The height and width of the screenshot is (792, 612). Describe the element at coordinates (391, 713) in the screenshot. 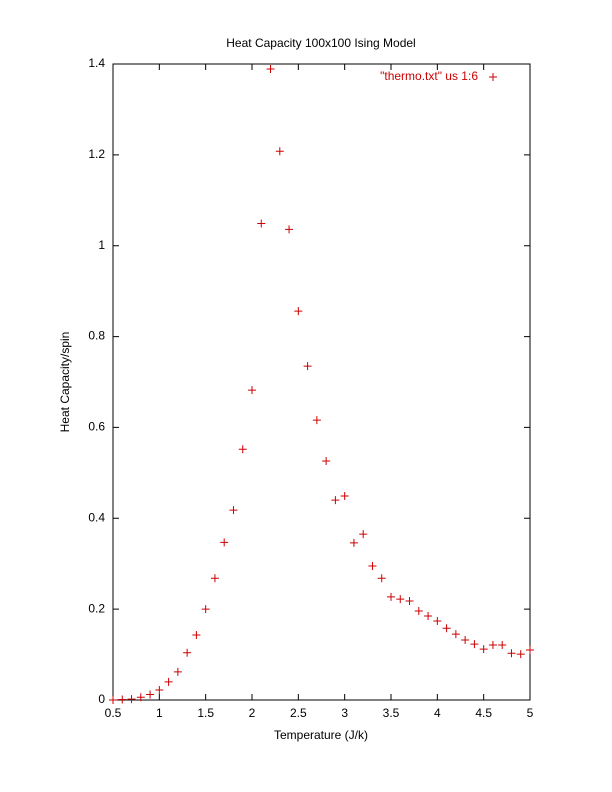

I see `x-tick-label: 3.5` at that location.